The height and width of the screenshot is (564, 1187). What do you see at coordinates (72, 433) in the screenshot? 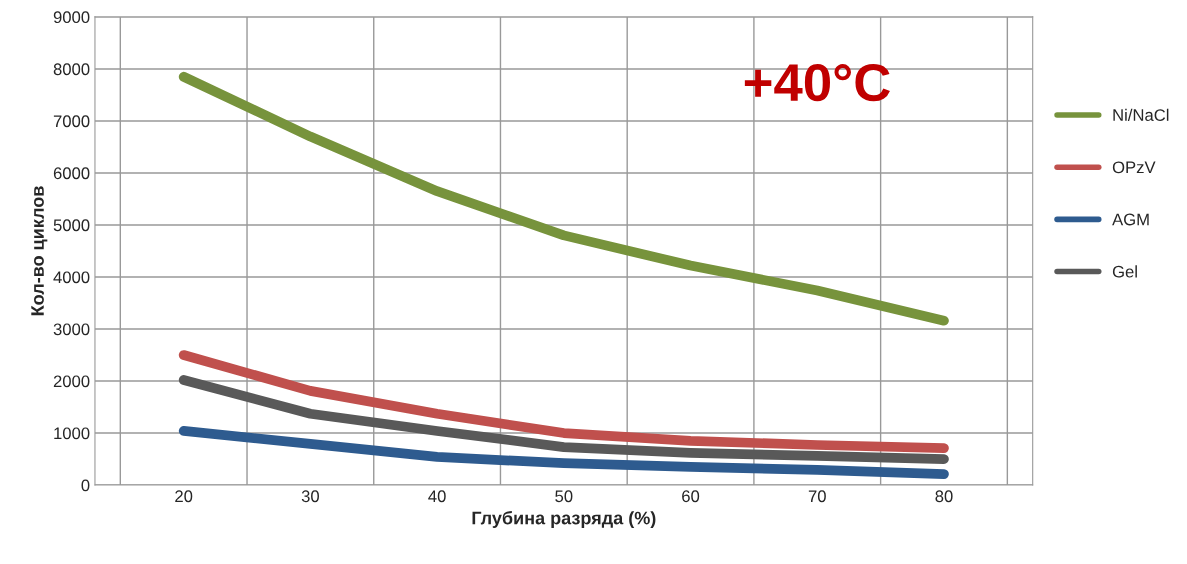
I see `y-tick-label: 1000` at bounding box center [72, 433].